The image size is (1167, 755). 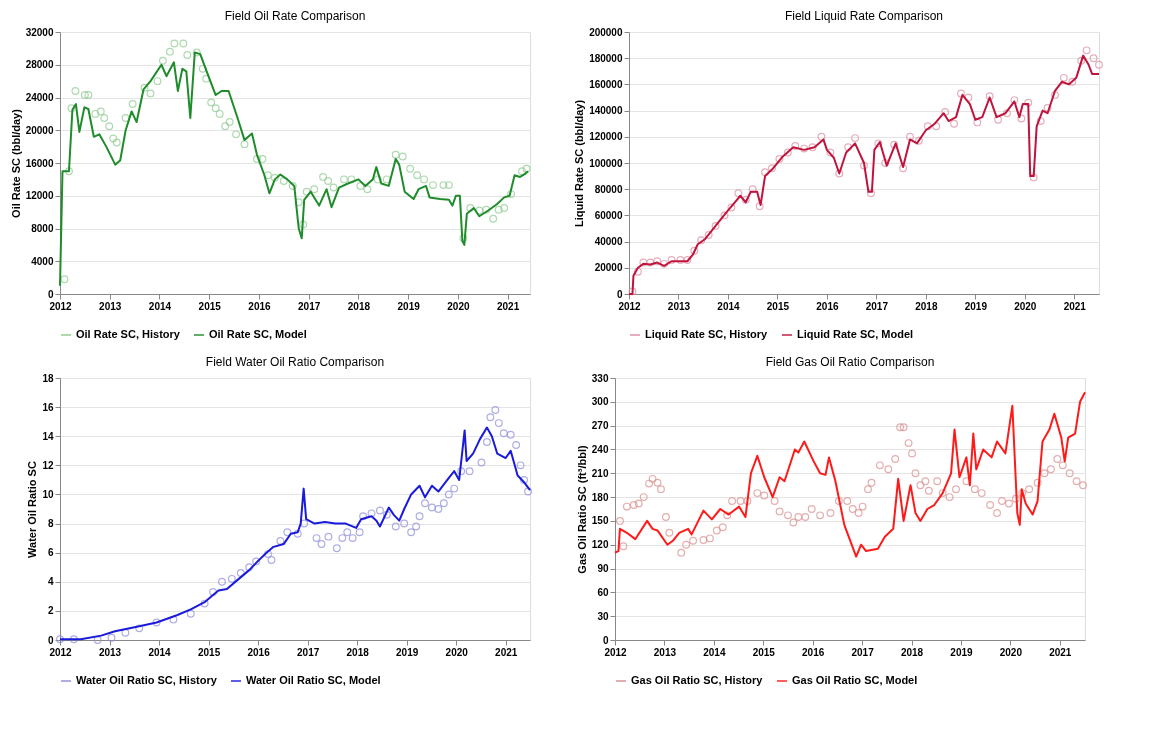 I want to click on y-axis-title: Liquid Rate SC (bbl/day), so click(x=579, y=163).